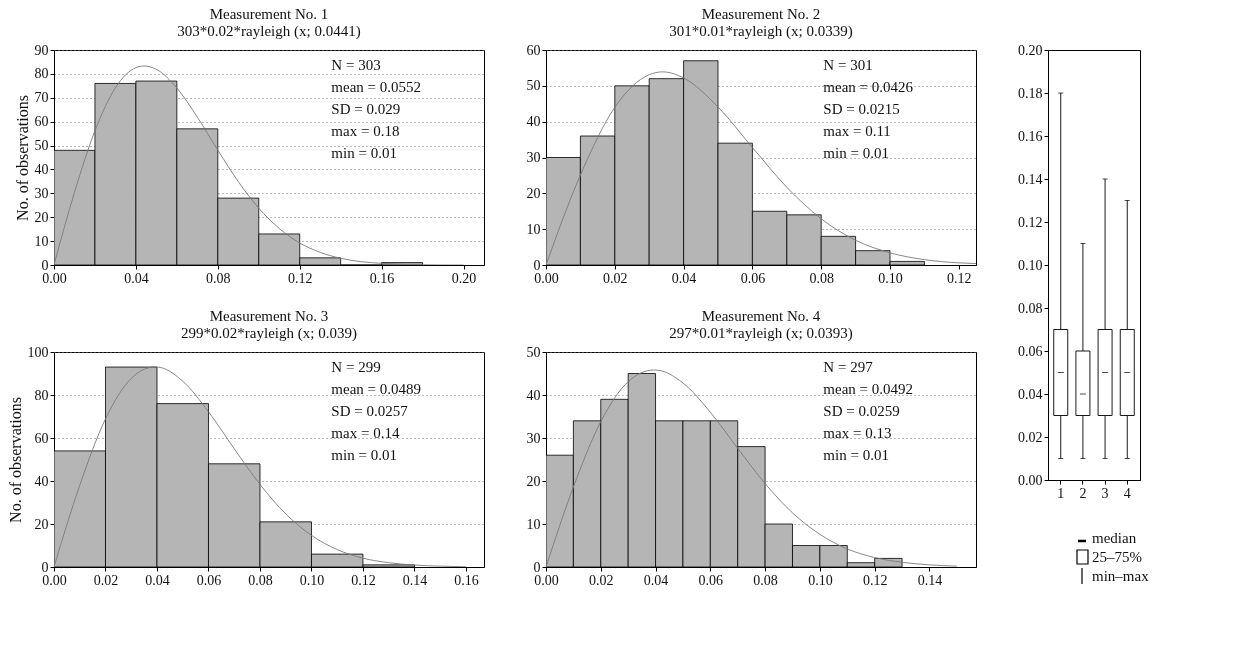  I want to click on annotation: SD = 0.029, so click(366, 109).